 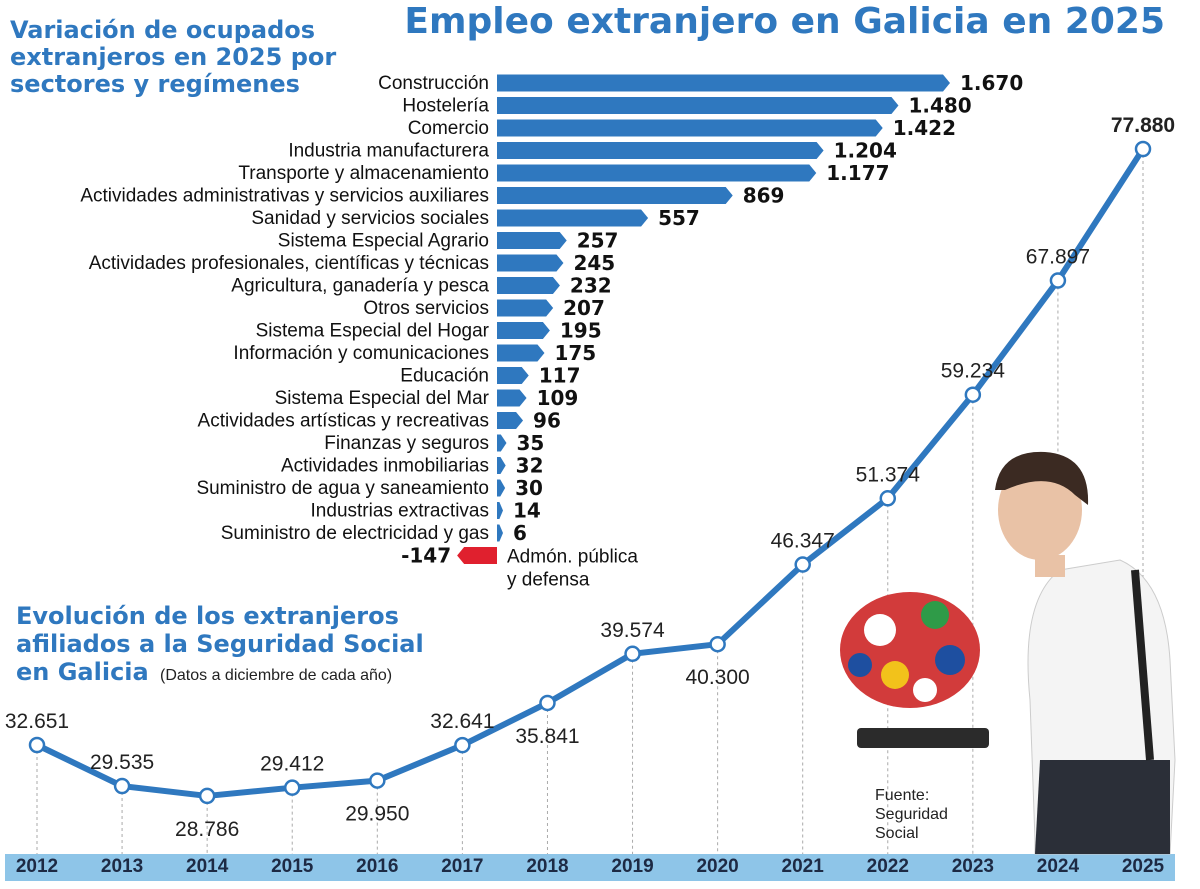 What do you see at coordinates (973, 371) in the screenshot?
I see `data-label: 59.234` at bounding box center [973, 371].